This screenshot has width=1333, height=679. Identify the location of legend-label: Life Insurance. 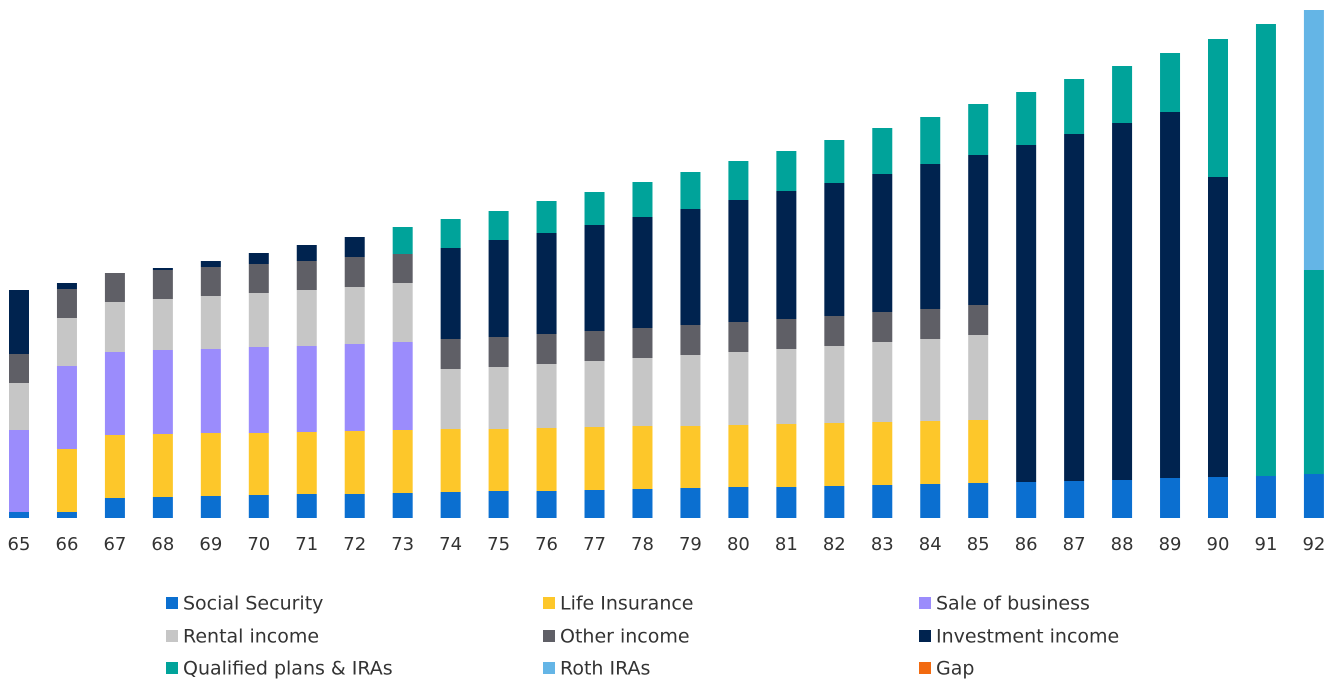
(627, 604).